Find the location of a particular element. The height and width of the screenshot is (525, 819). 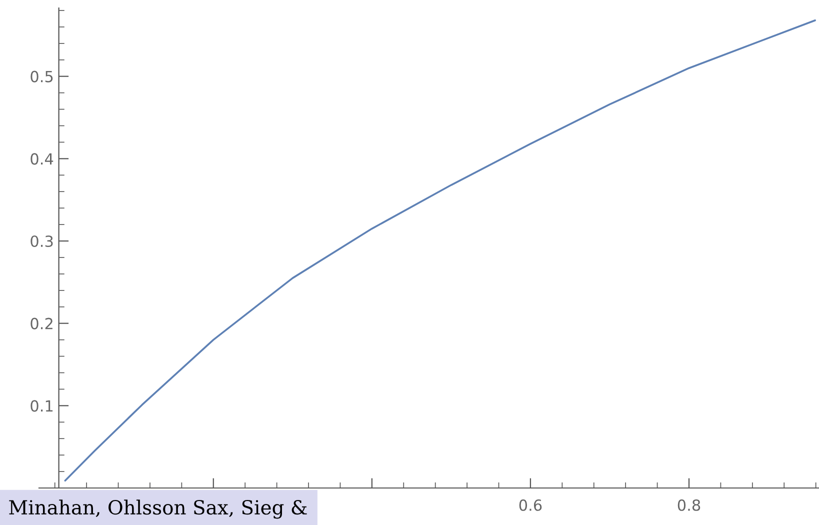

y-tick-label: 0.4 is located at coordinates (42, 159).